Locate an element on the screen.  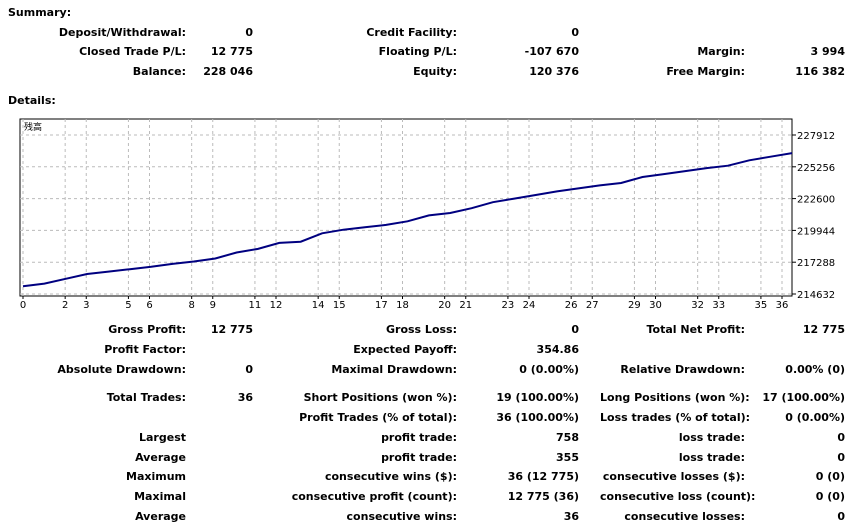
x-tick-label: 2 is located at coordinates (65, 305).